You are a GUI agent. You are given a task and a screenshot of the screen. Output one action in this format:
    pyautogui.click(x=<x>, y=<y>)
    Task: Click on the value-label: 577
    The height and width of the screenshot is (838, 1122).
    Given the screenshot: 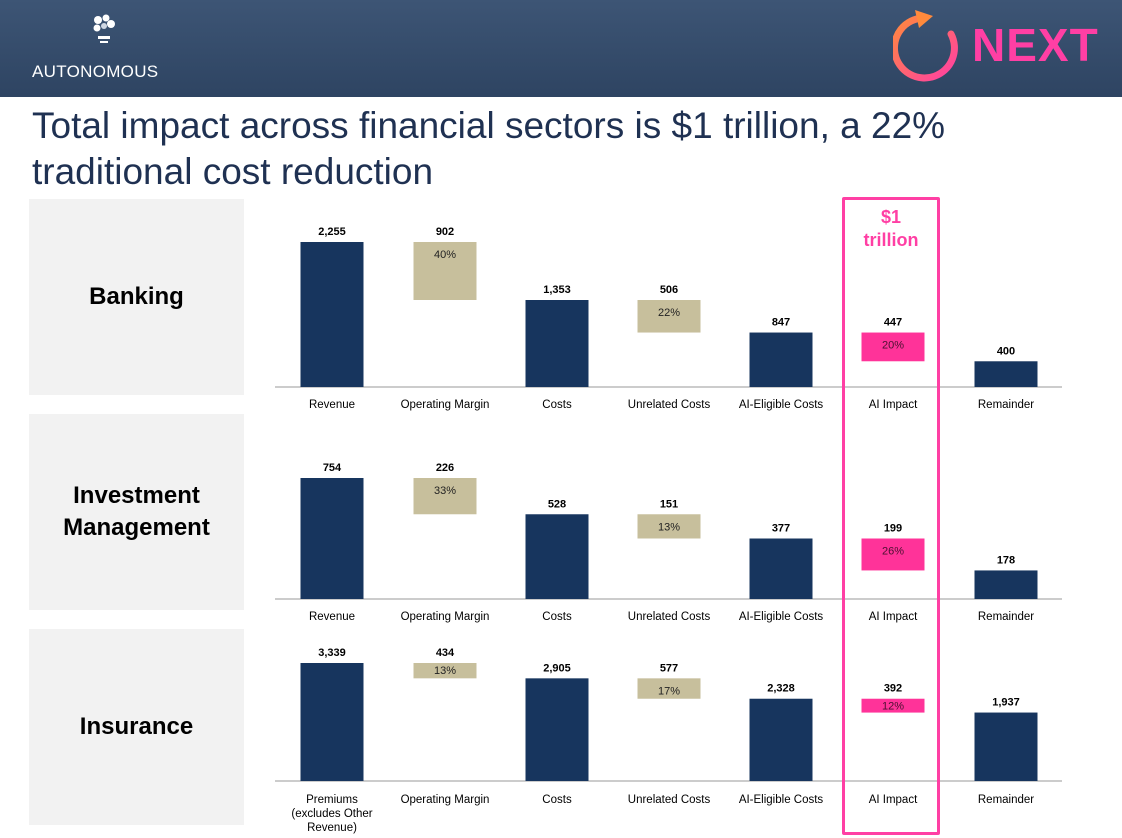 What is the action you would take?
    pyautogui.click(x=669, y=668)
    